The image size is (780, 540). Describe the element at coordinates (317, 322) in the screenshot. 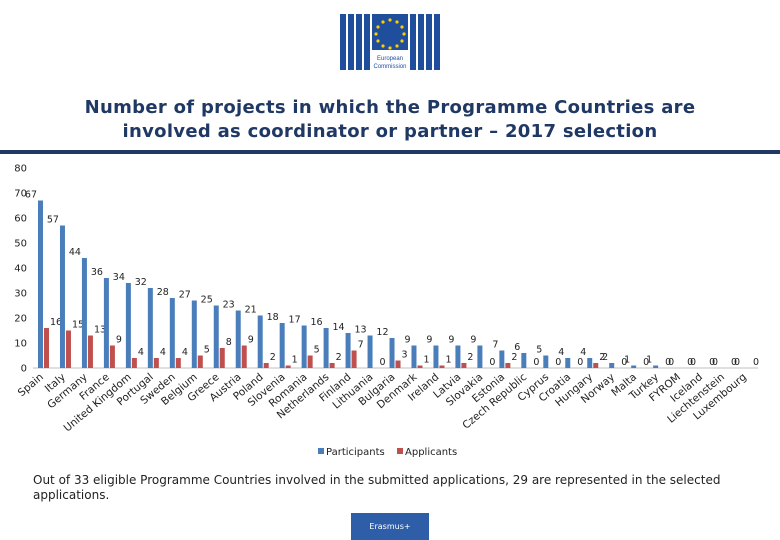

I see `data-label: 16` at that location.